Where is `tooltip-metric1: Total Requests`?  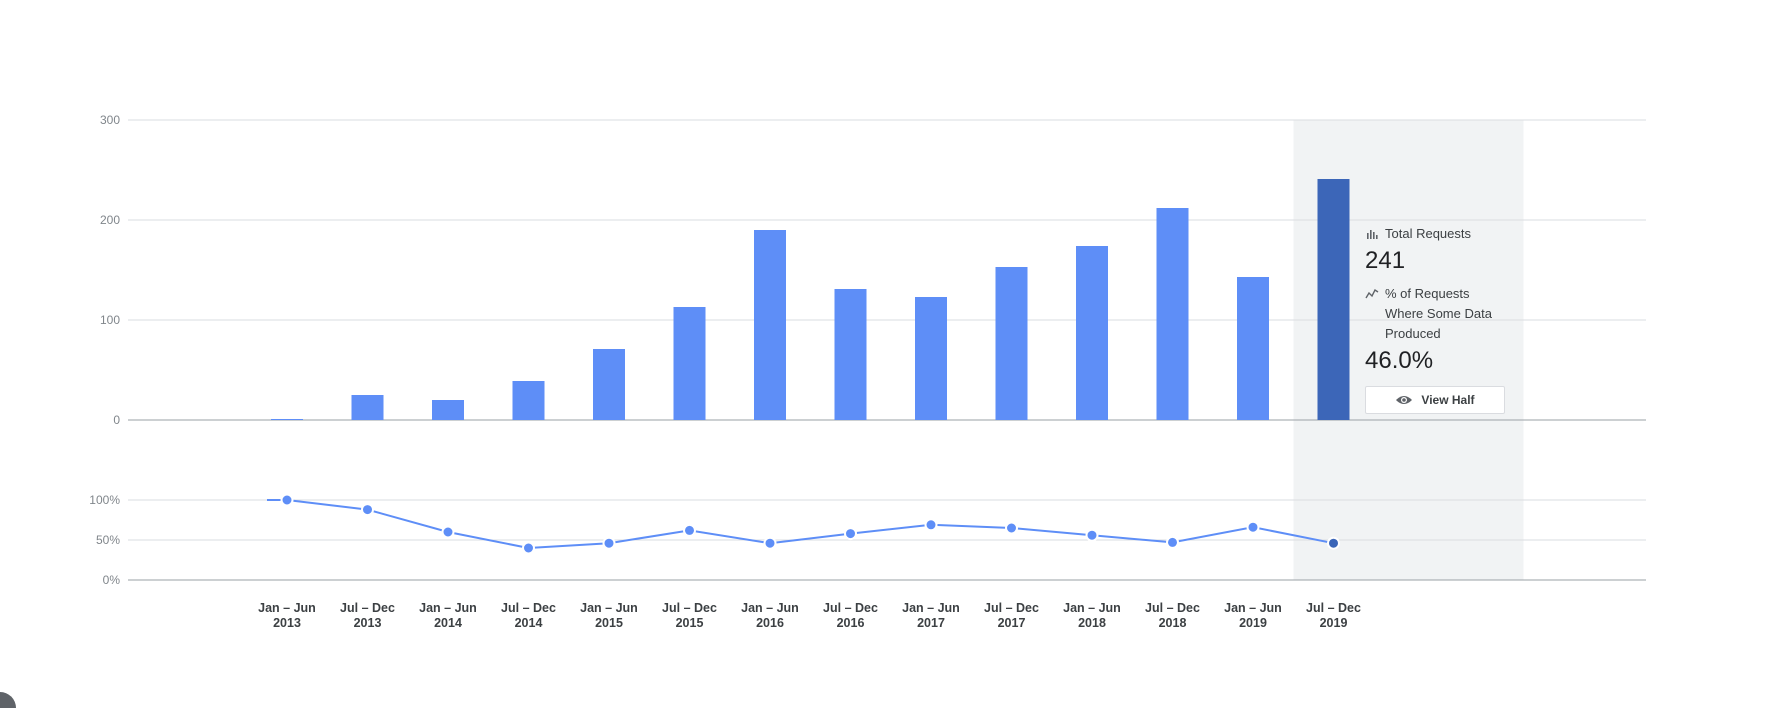
tooltip-metric1: Total Requests is located at coordinates (1437, 234).